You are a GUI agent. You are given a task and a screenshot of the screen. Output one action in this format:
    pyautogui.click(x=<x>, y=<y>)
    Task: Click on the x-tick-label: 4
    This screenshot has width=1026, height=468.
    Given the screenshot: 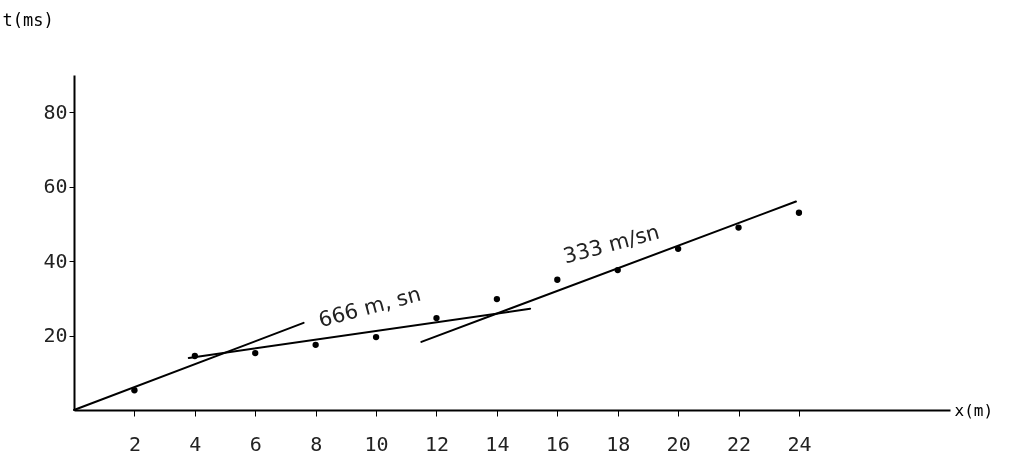 What is the action you would take?
    pyautogui.click(x=195, y=443)
    